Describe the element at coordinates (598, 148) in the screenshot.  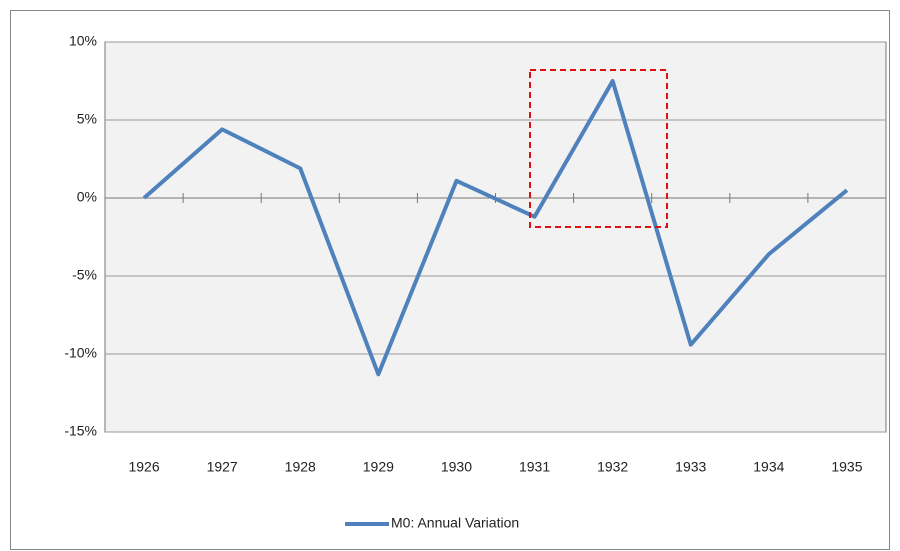
I see `highlight-box` at that location.